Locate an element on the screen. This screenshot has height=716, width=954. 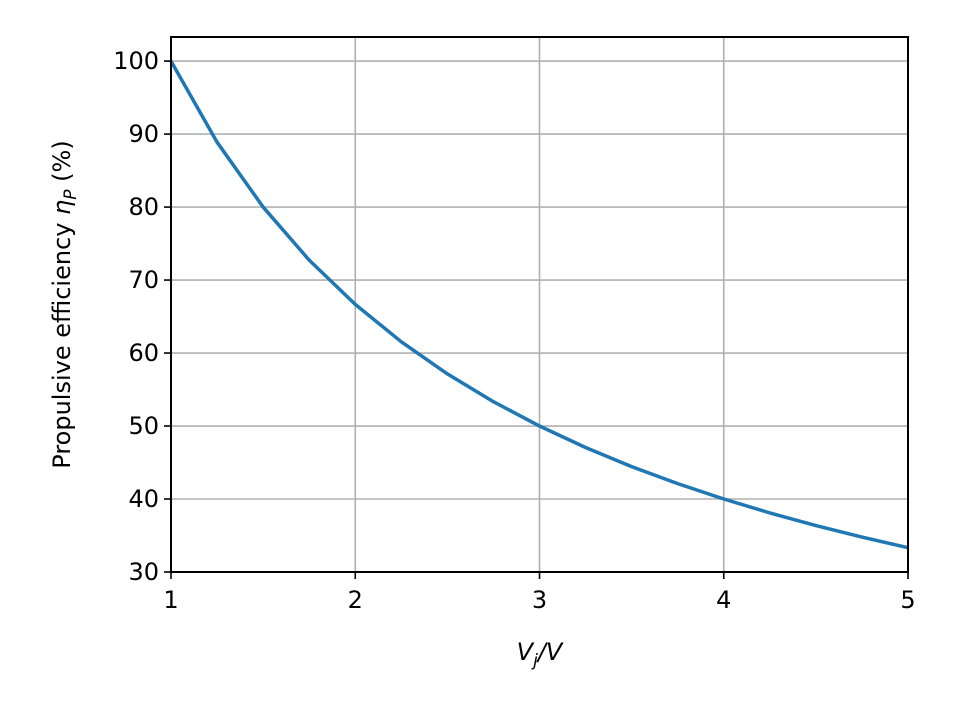
x-tick-label: 5 is located at coordinates (907, 600).